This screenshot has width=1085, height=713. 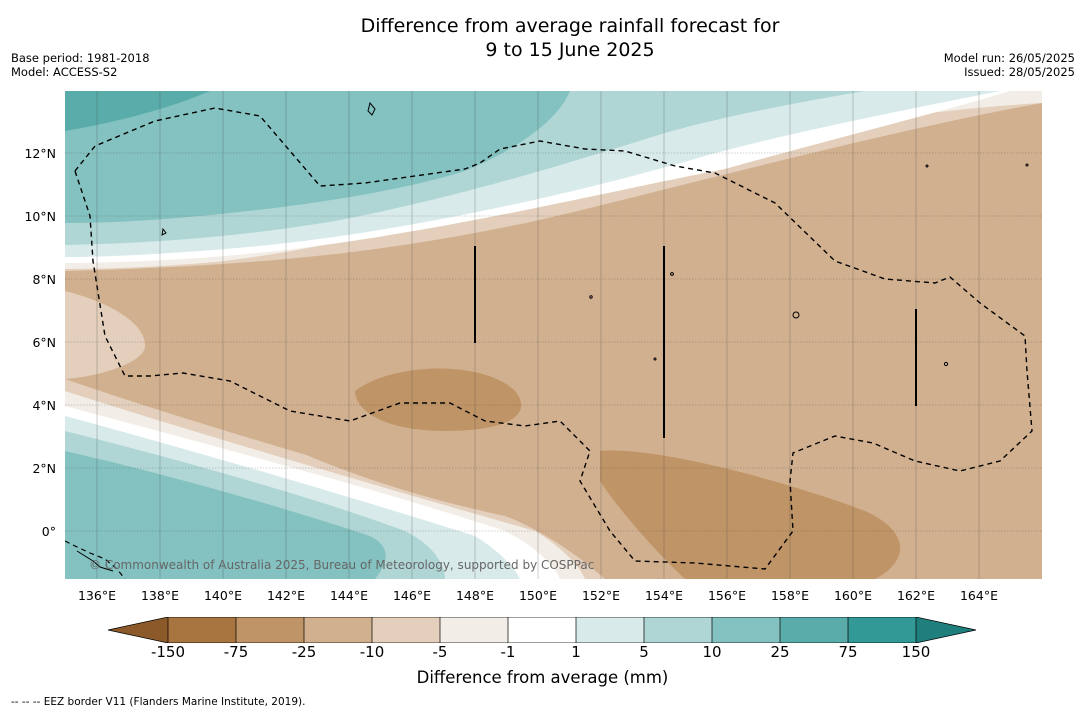 What do you see at coordinates (978, 595) in the screenshot?
I see `lon-label-164e: 164°E` at bounding box center [978, 595].